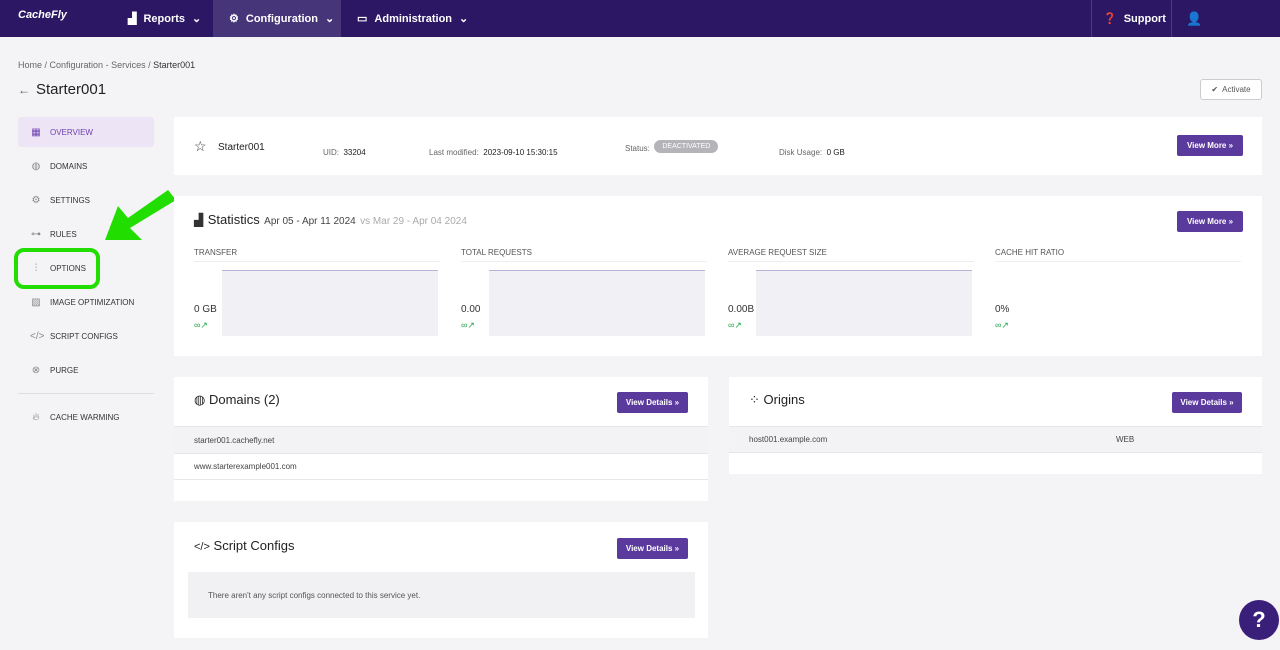 The image size is (1280, 650). What do you see at coordinates (68, 268) in the screenshot?
I see `sidebar-label: OPTIONS` at bounding box center [68, 268].